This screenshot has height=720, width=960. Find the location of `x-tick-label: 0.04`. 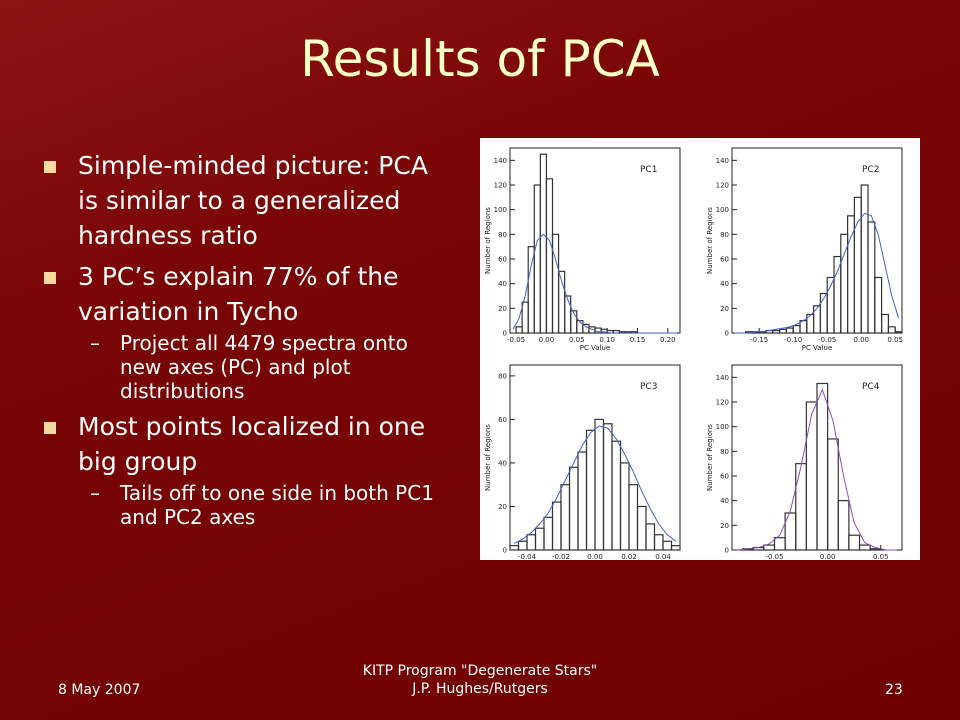

x-tick-label: 0.04 is located at coordinates (663, 556).